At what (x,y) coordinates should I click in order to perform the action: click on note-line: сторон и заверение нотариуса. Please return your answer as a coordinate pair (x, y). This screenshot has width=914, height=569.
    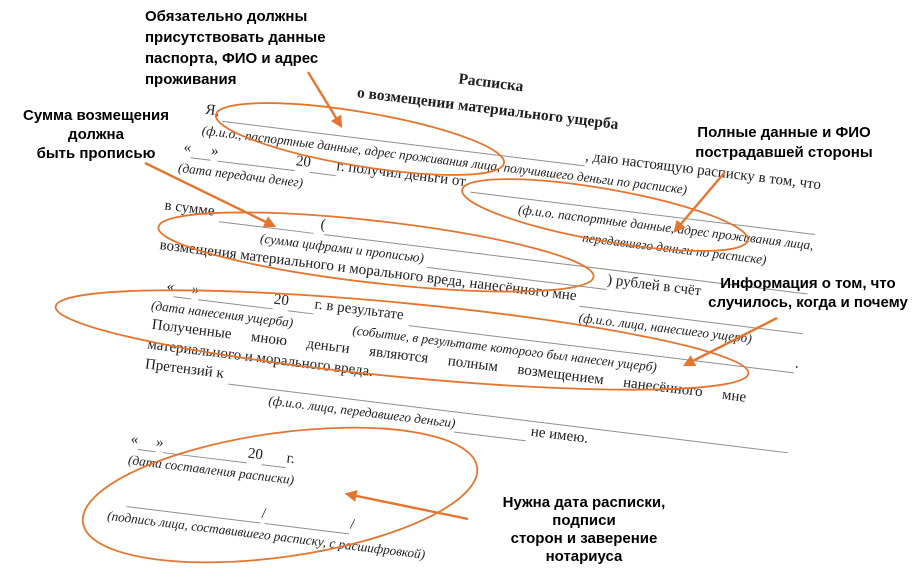
    Looking at the image, I should click on (584, 547).